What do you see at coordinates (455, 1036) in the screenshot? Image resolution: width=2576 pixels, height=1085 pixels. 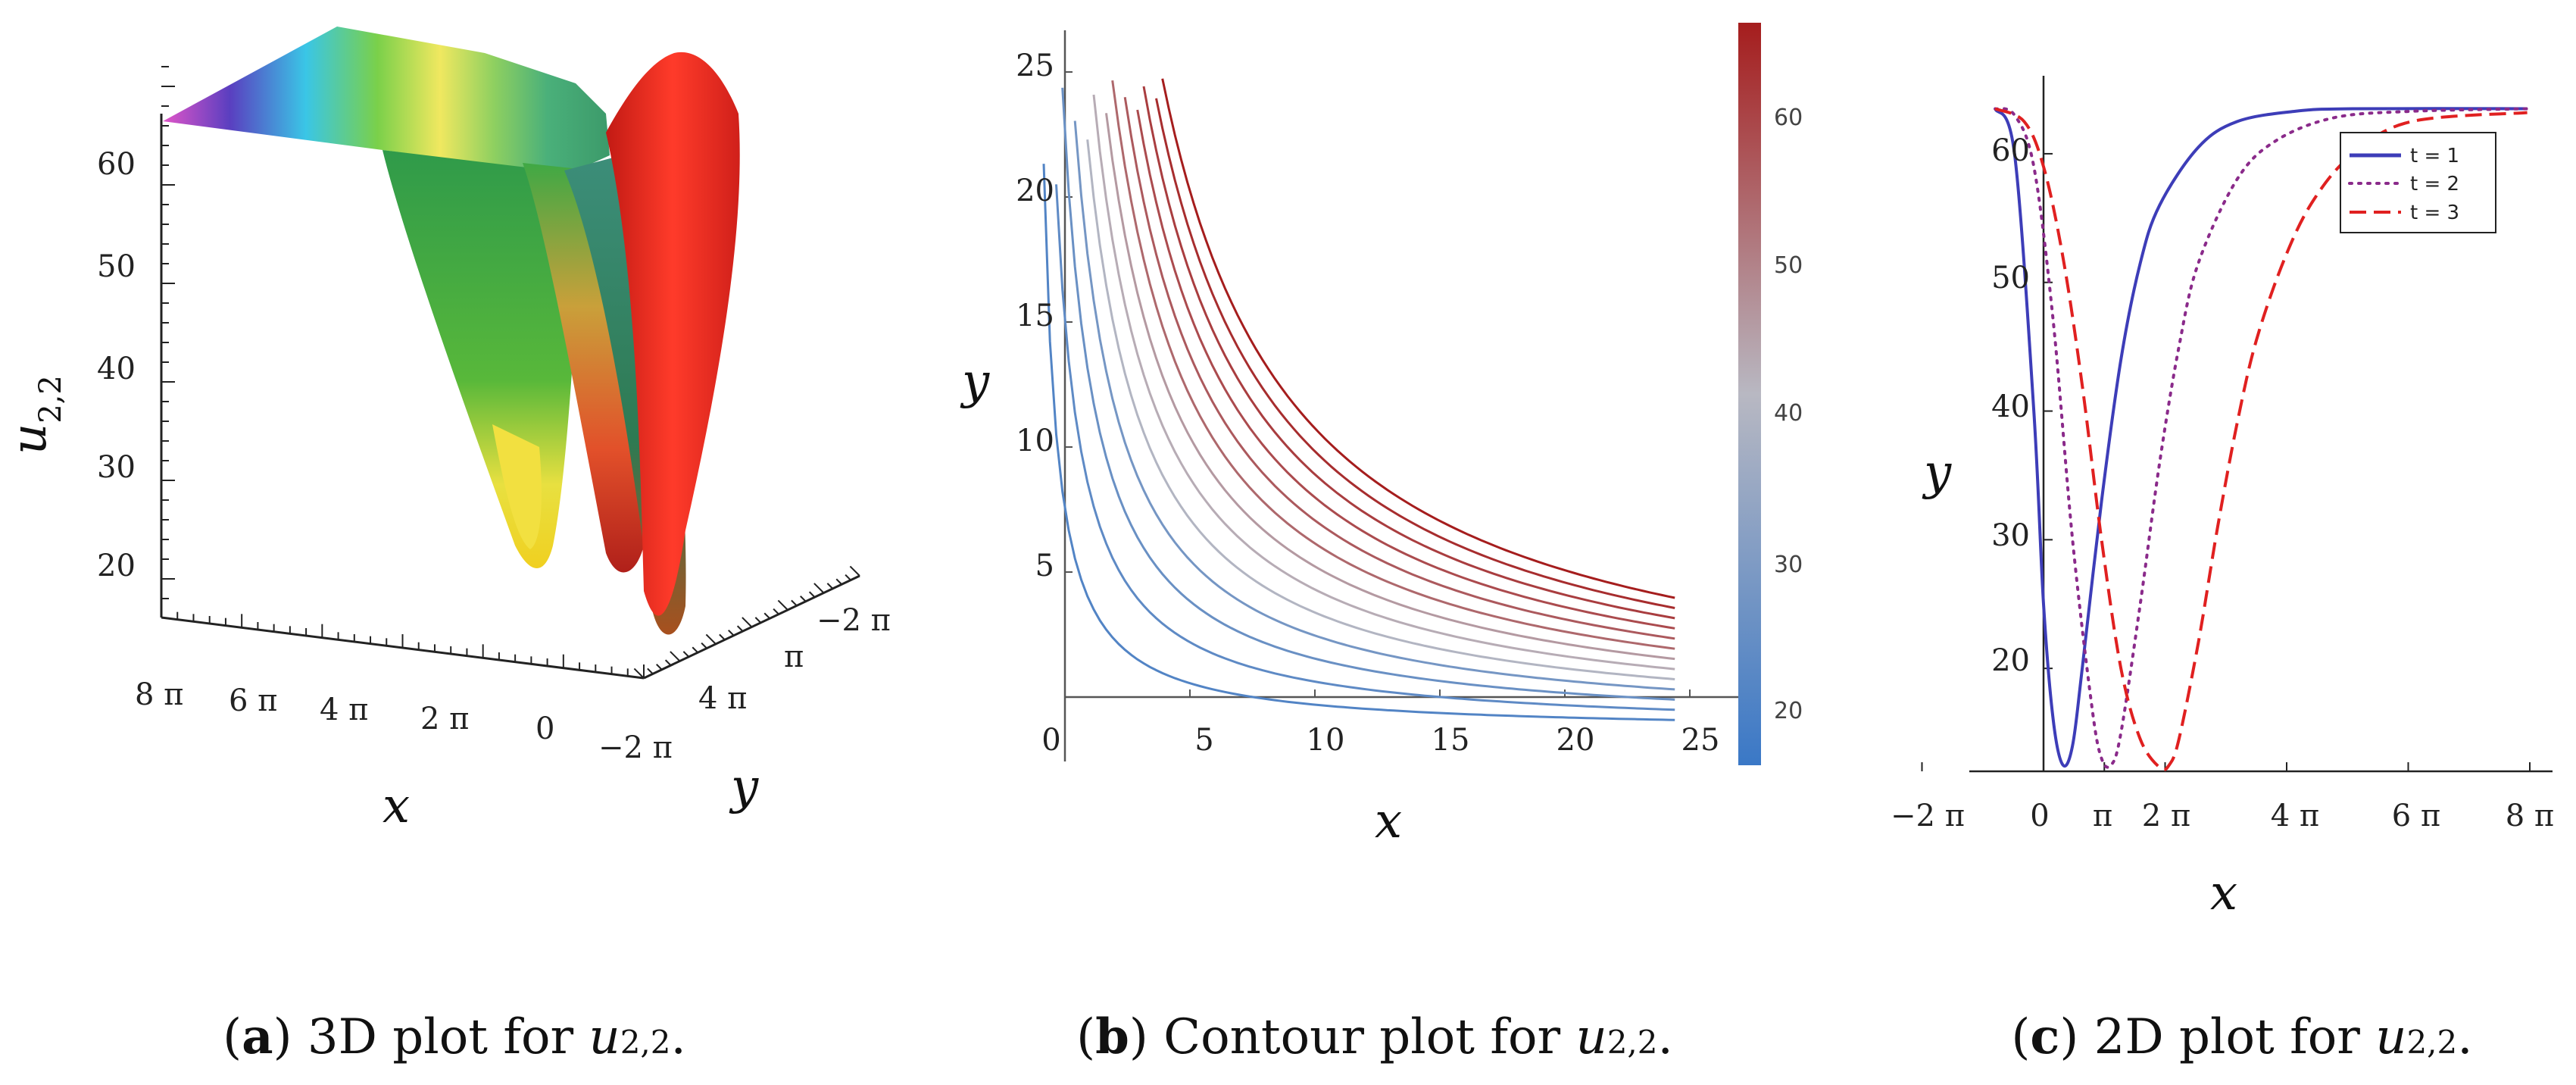 I see `caption-a: (a) 3D plot for u2,2.` at bounding box center [455, 1036].